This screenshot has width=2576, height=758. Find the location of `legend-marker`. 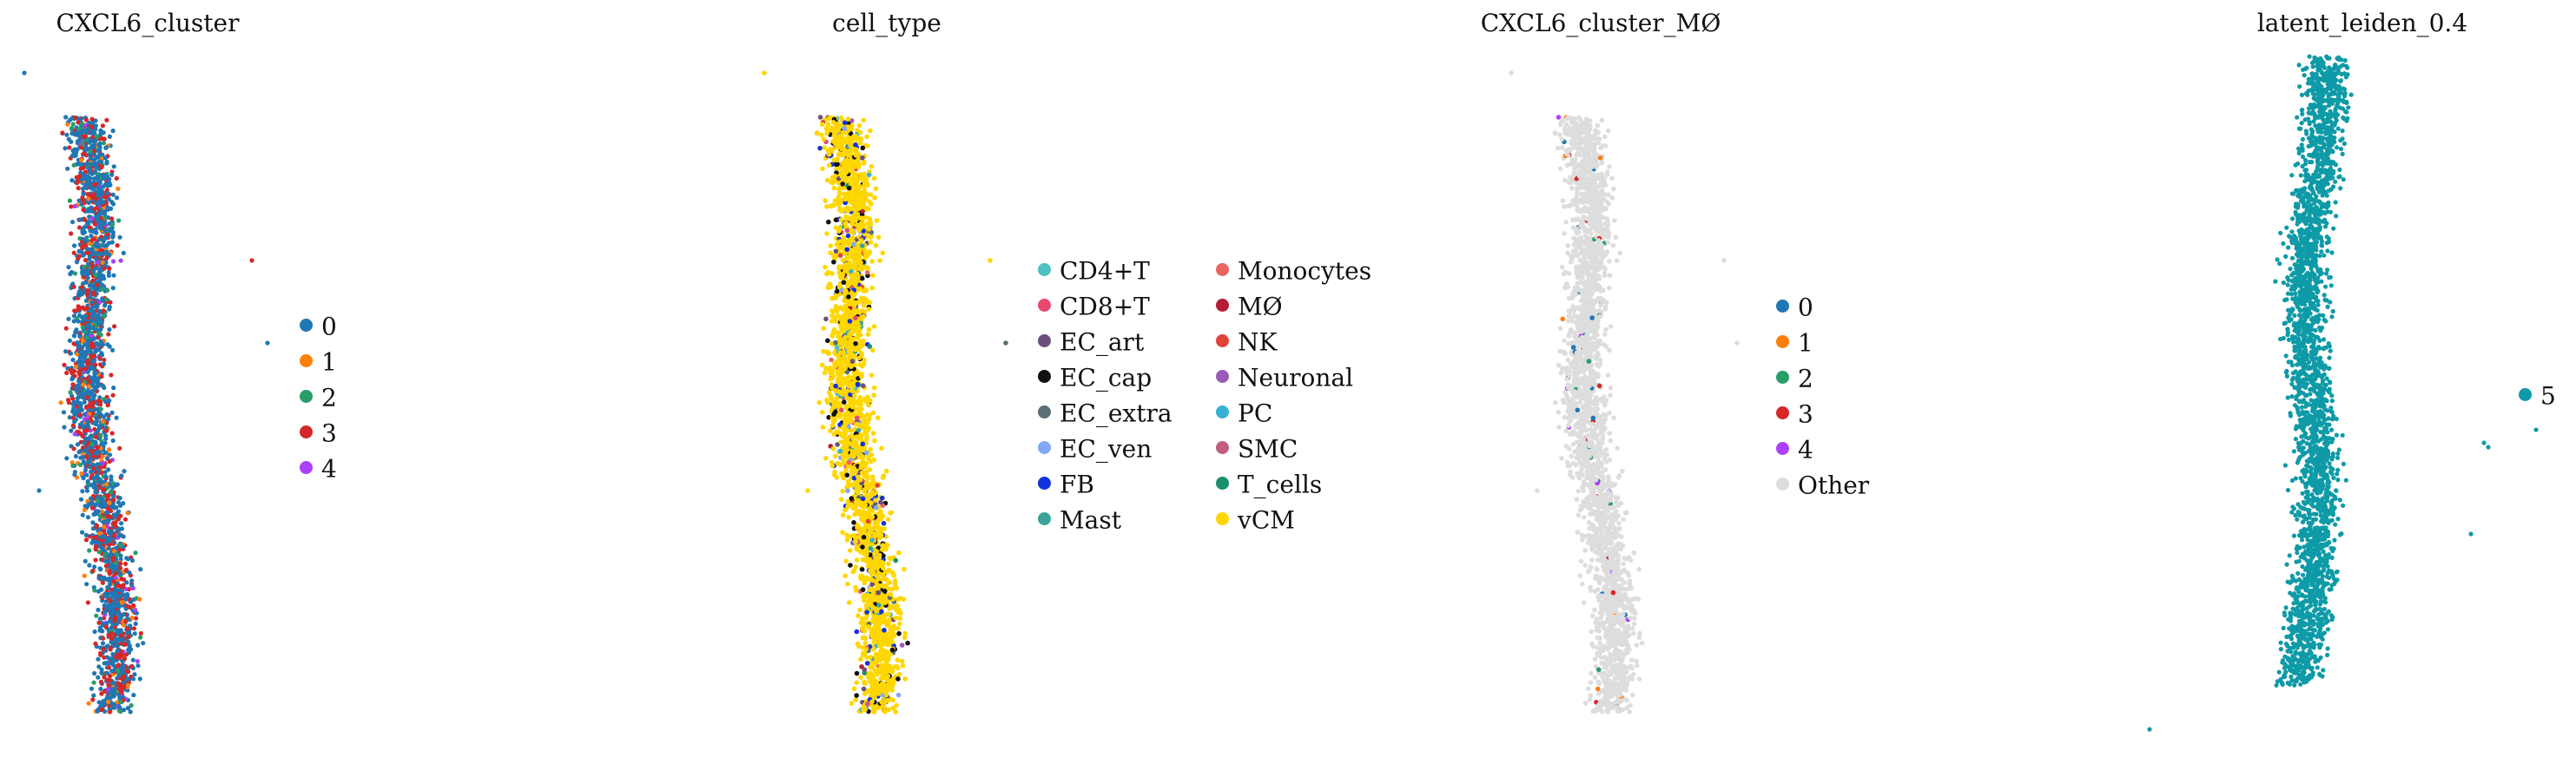

legend-marker is located at coordinates (306, 360).